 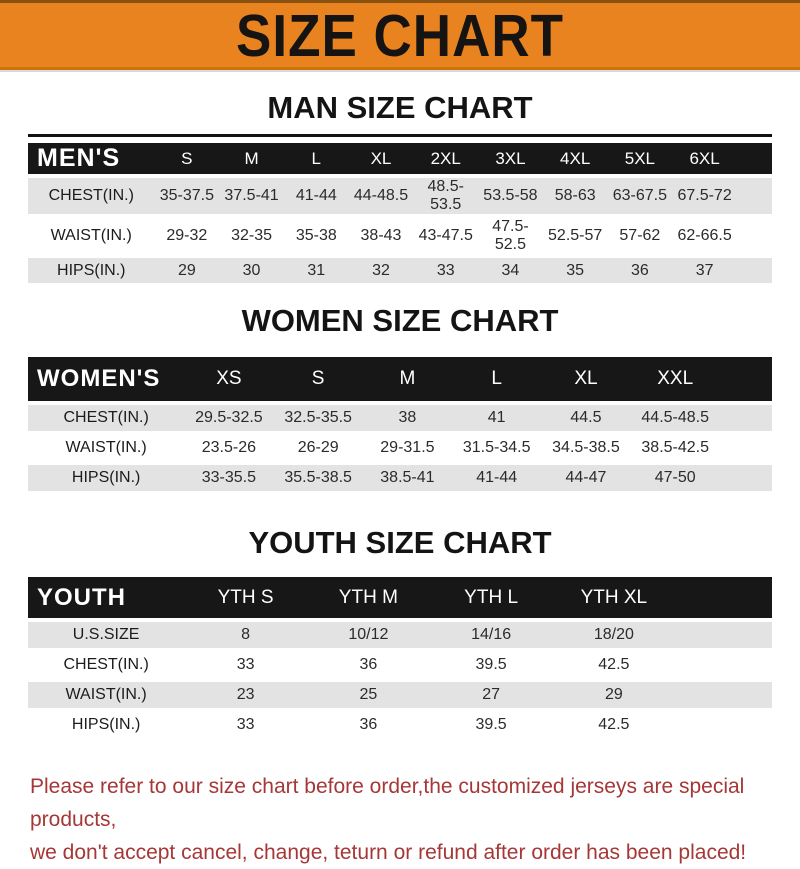 I want to click on size-column-header: XXL, so click(x=675, y=379).